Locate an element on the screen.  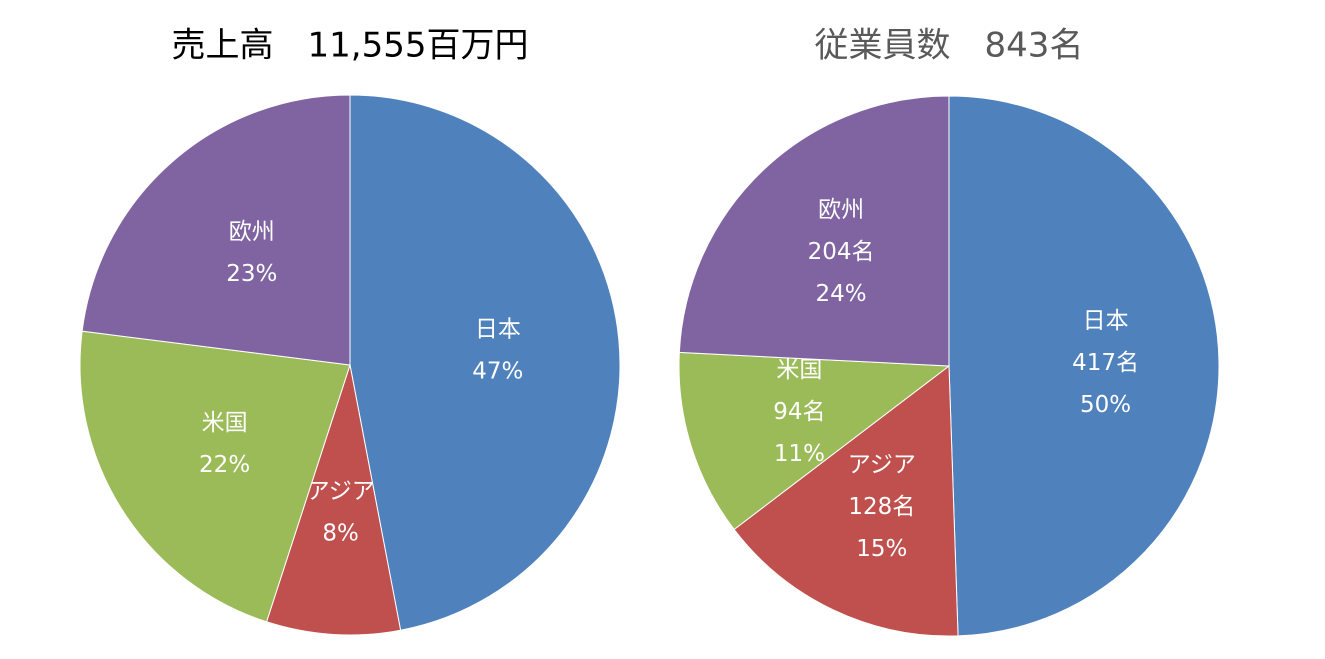
slice-label: 11% is located at coordinates (799, 454).